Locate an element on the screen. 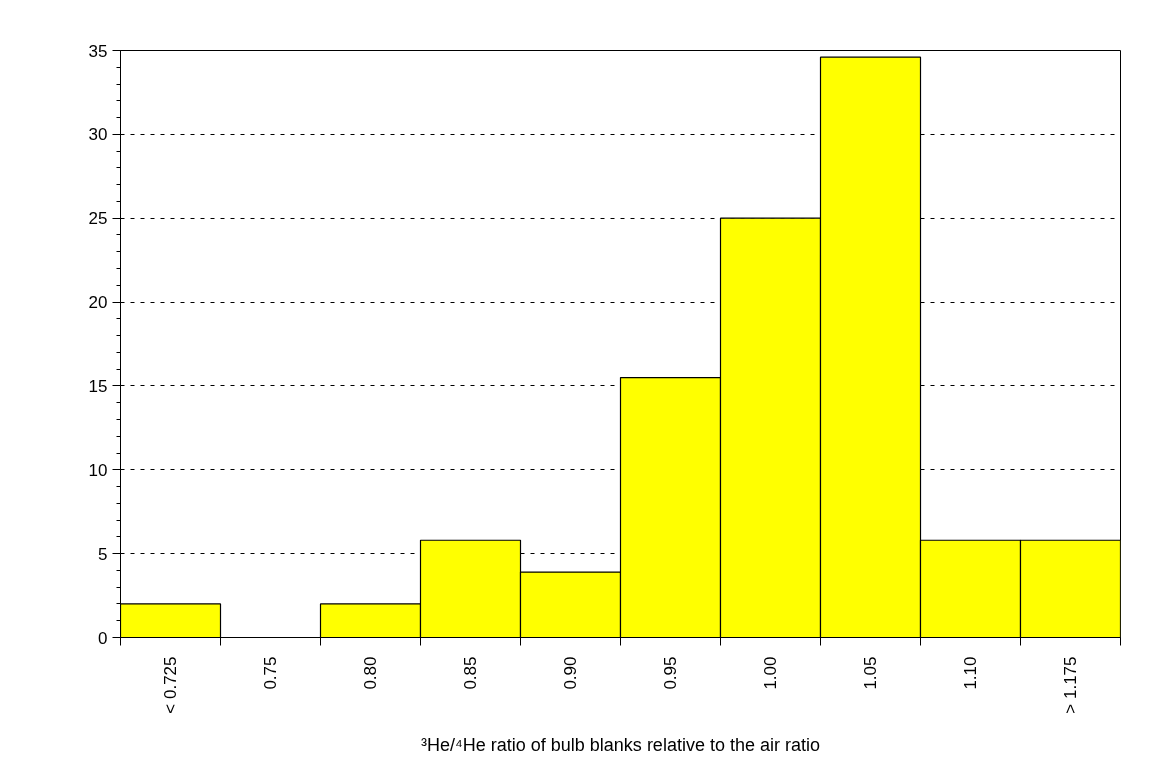  y-tick-label: 35 is located at coordinates (98, 51).